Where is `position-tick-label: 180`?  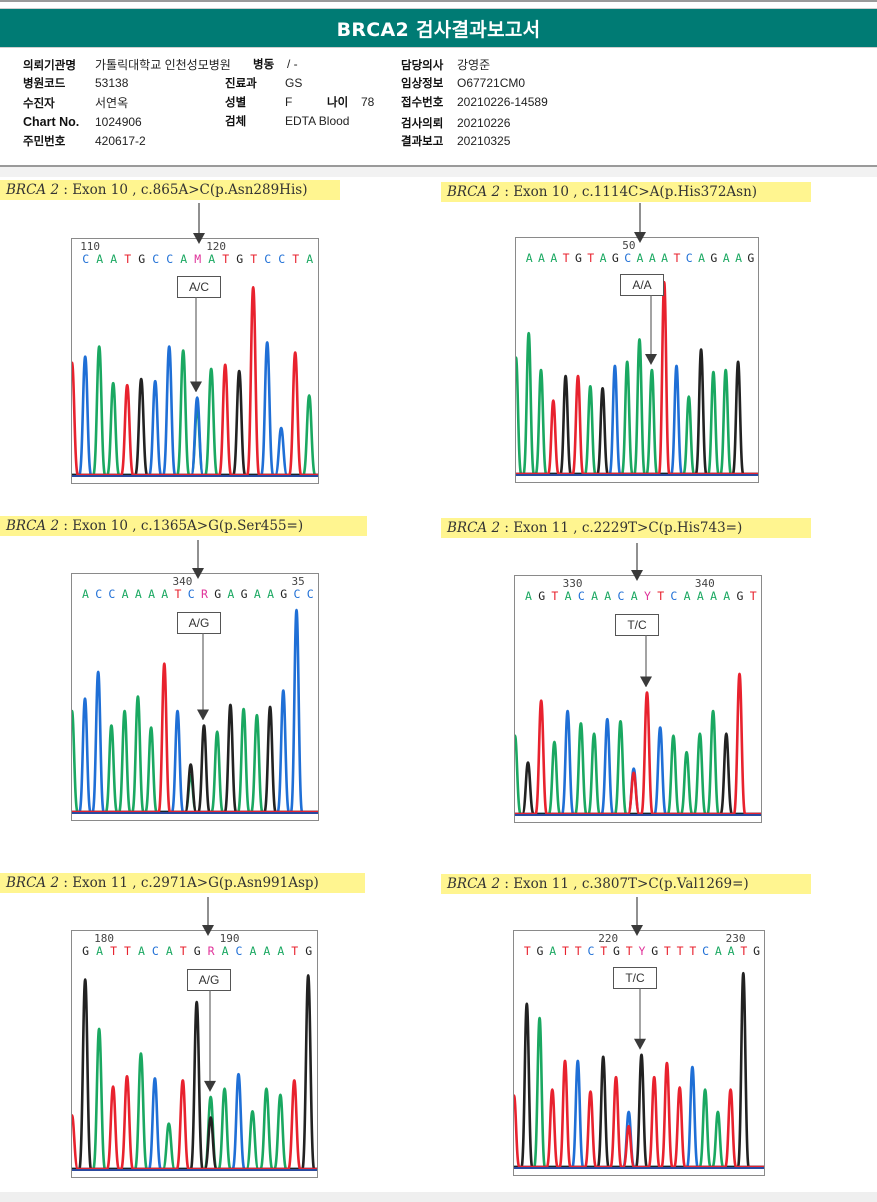 position-tick-label: 180 is located at coordinates (104, 938).